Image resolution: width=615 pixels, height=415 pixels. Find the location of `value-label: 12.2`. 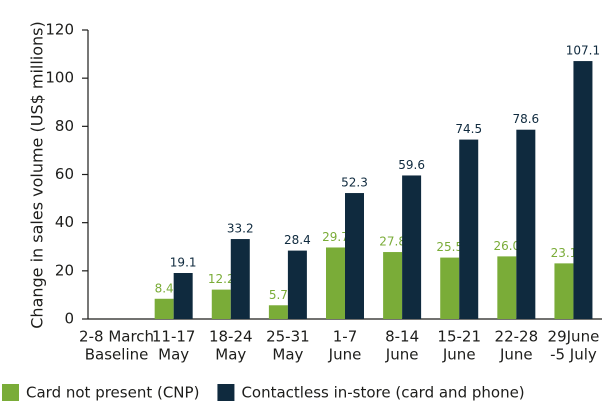

value-label: 12.2 is located at coordinates (221, 279).